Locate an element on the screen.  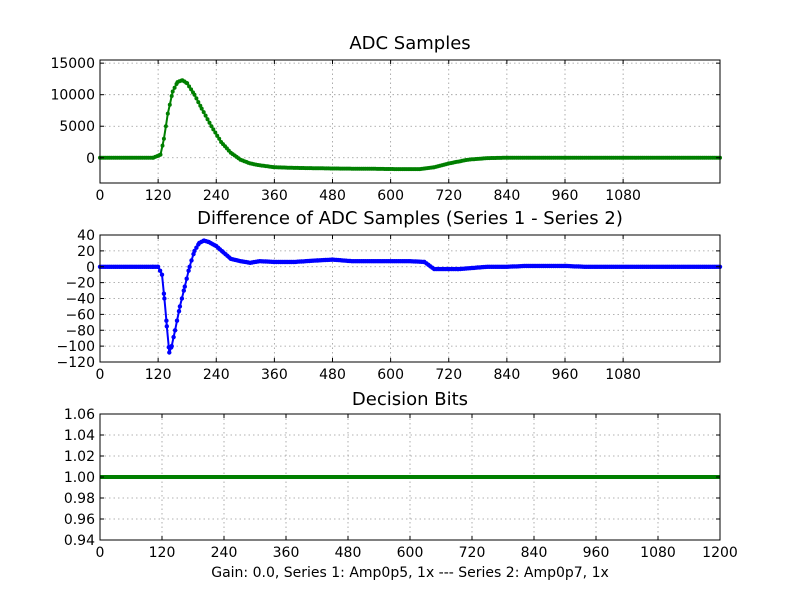
decision-x-tick-label: 1080 is located at coordinates (658, 553).